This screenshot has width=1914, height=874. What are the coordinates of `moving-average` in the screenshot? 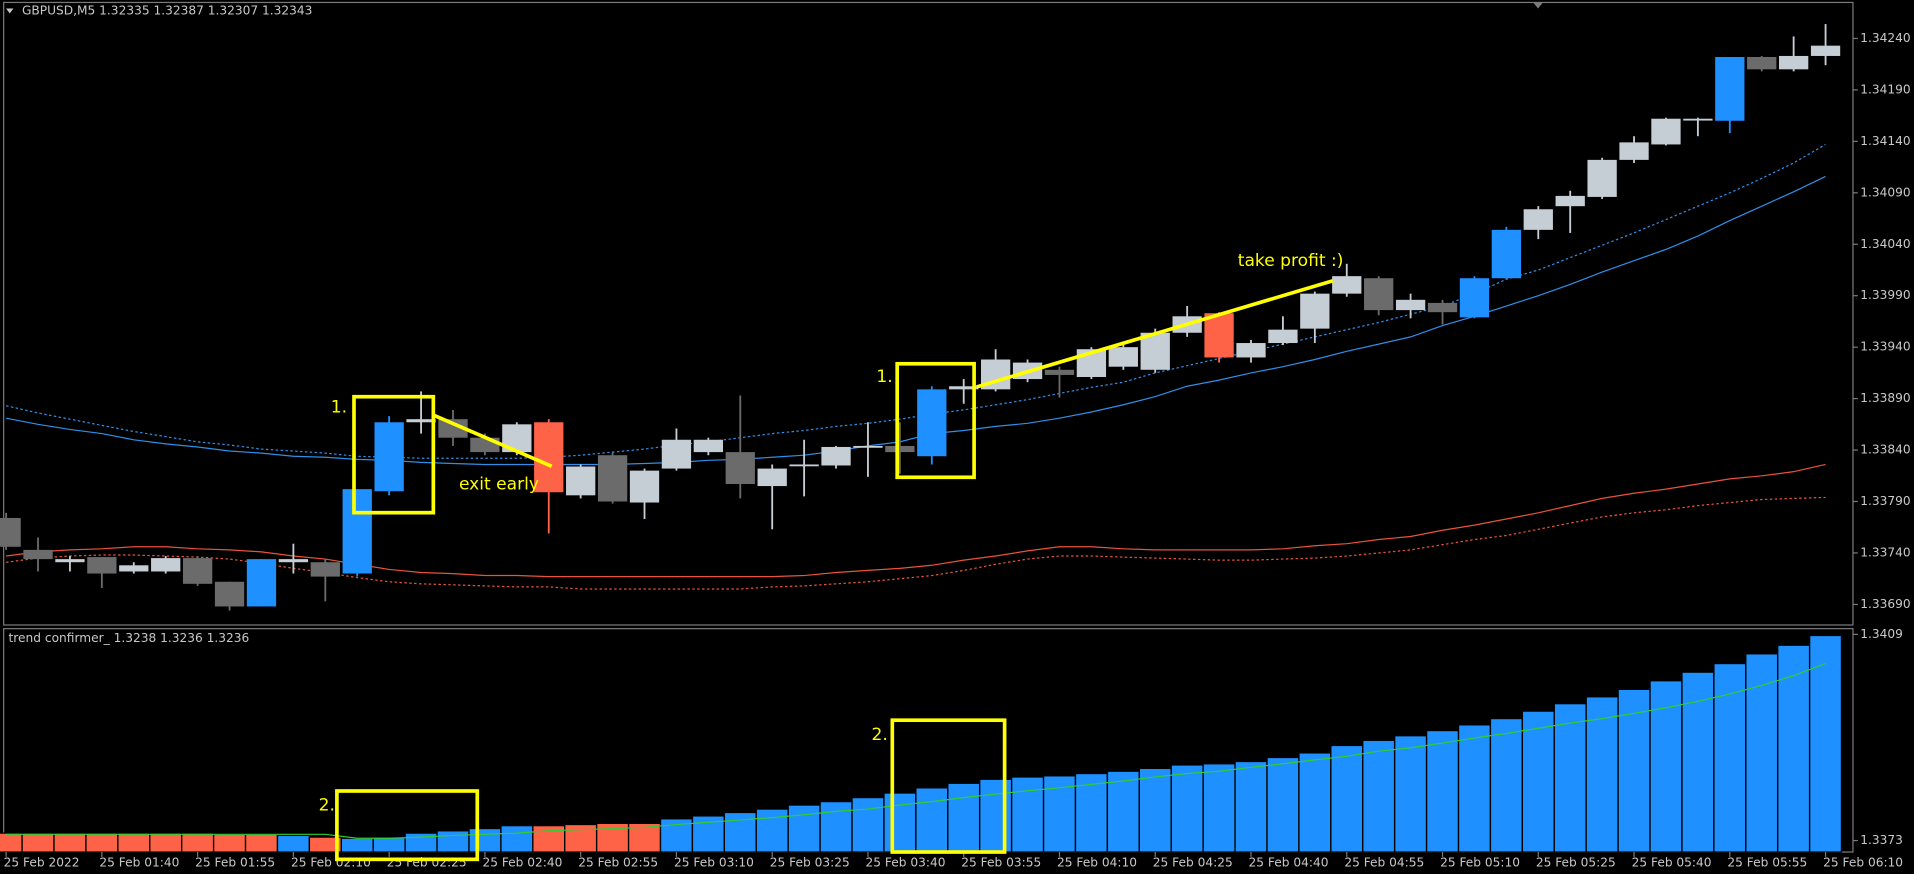 It's located at (916, 543).